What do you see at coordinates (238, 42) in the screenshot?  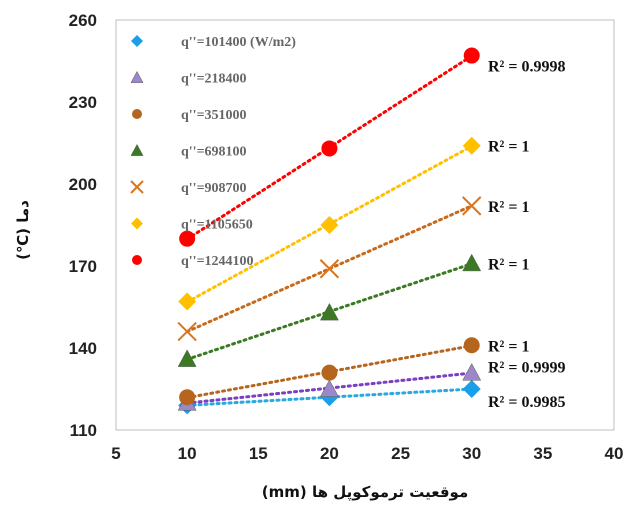 I see `legend-label: q''=101400 (W/m2)` at bounding box center [238, 42].